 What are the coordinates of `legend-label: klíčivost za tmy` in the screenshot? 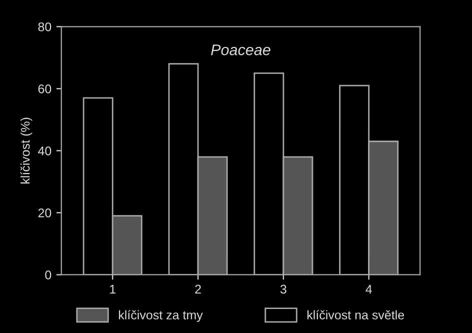 It's located at (160, 316).